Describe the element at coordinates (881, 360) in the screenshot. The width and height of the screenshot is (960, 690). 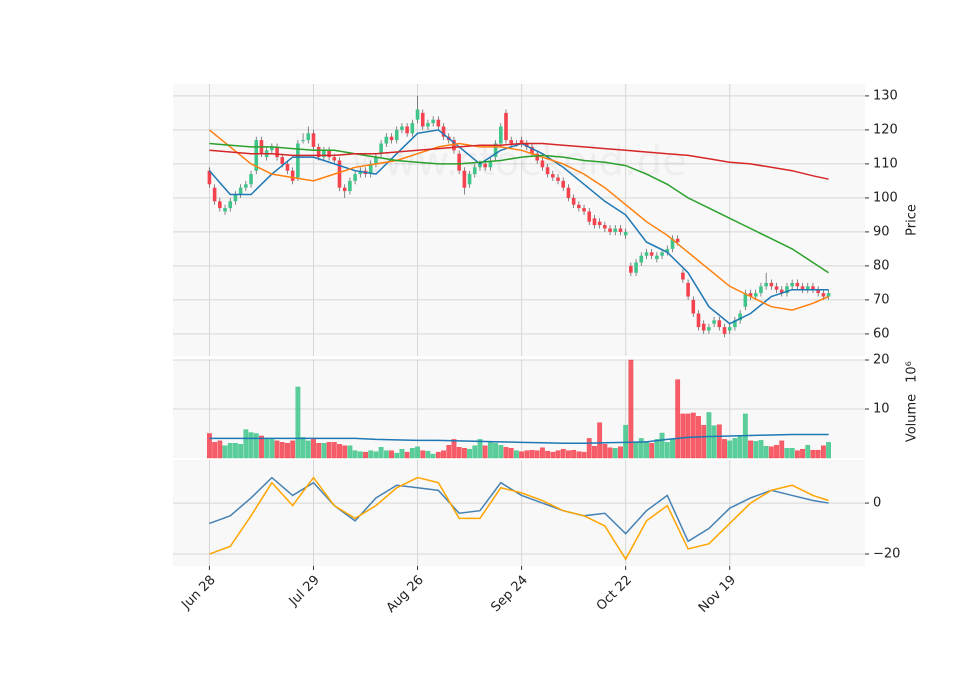
I see `y-tick-label: 20` at that location.